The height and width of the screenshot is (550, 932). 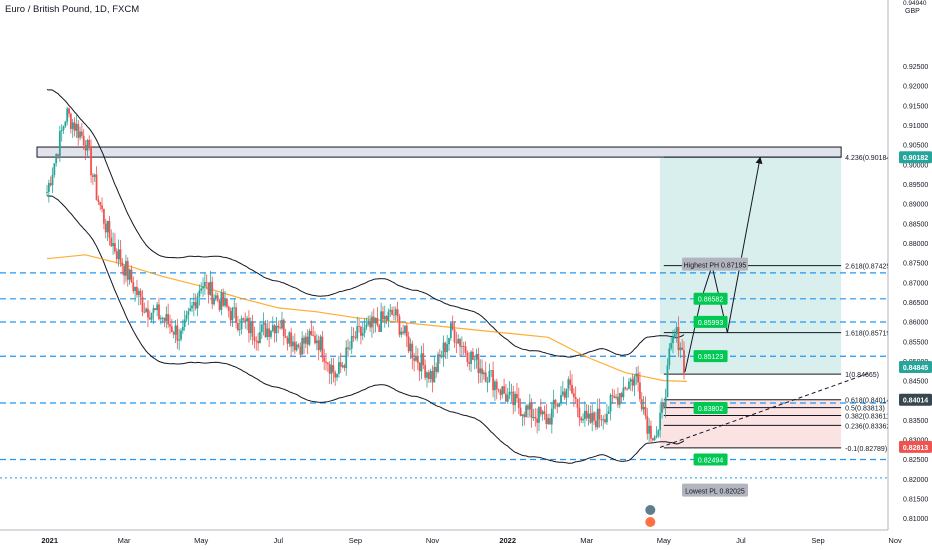 What do you see at coordinates (915, 401) in the screenshot?
I see `price-badge-label: 0.84014` at bounding box center [915, 401].